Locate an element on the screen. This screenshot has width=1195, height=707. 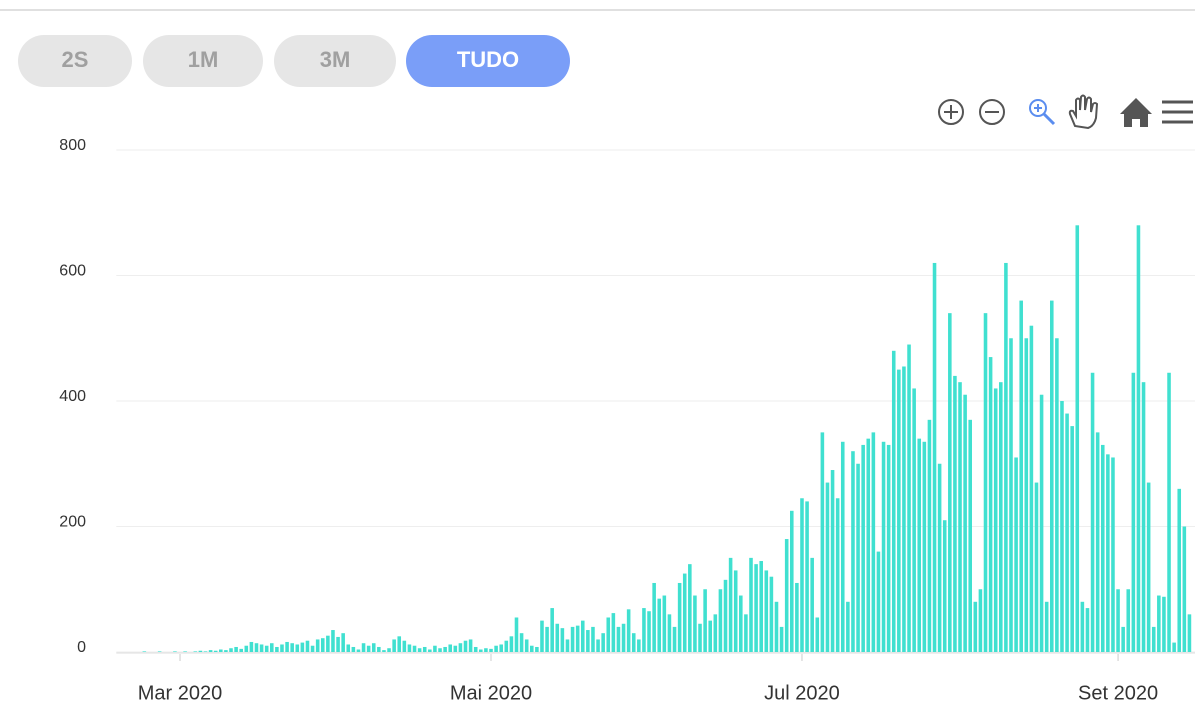
range-button-active is located at coordinates (488, 61).